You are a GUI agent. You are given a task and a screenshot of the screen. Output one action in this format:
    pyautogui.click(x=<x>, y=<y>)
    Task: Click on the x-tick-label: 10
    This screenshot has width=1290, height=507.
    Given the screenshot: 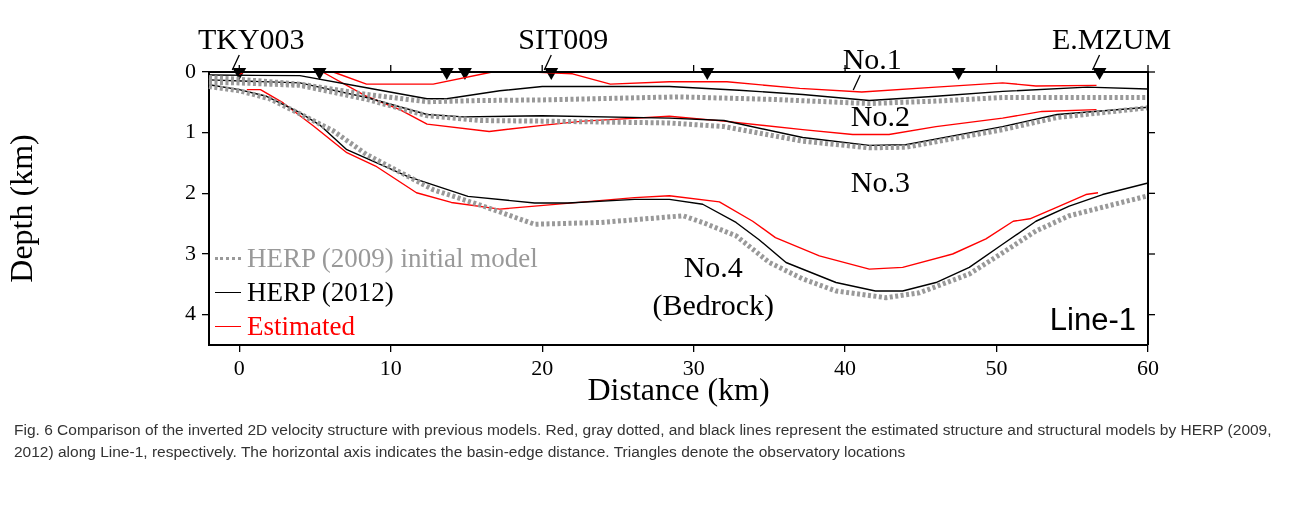 What is the action you would take?
    pyautogui.click(x=390, y=367)
    